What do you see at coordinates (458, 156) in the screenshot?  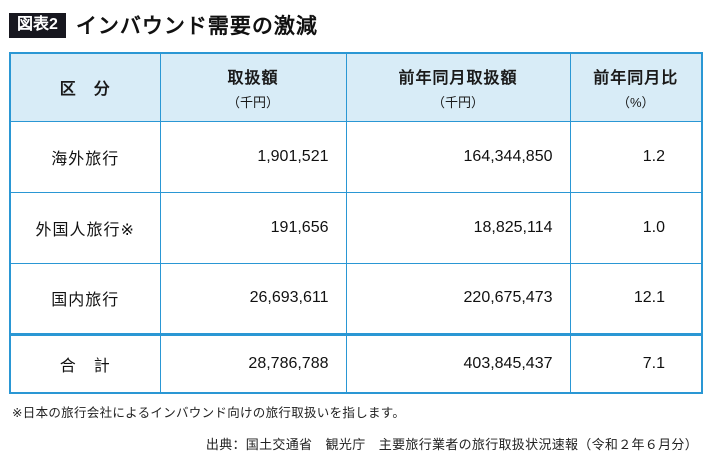 I see `cell-prev-year: 164,344,850` at bounding box center [458, 156].